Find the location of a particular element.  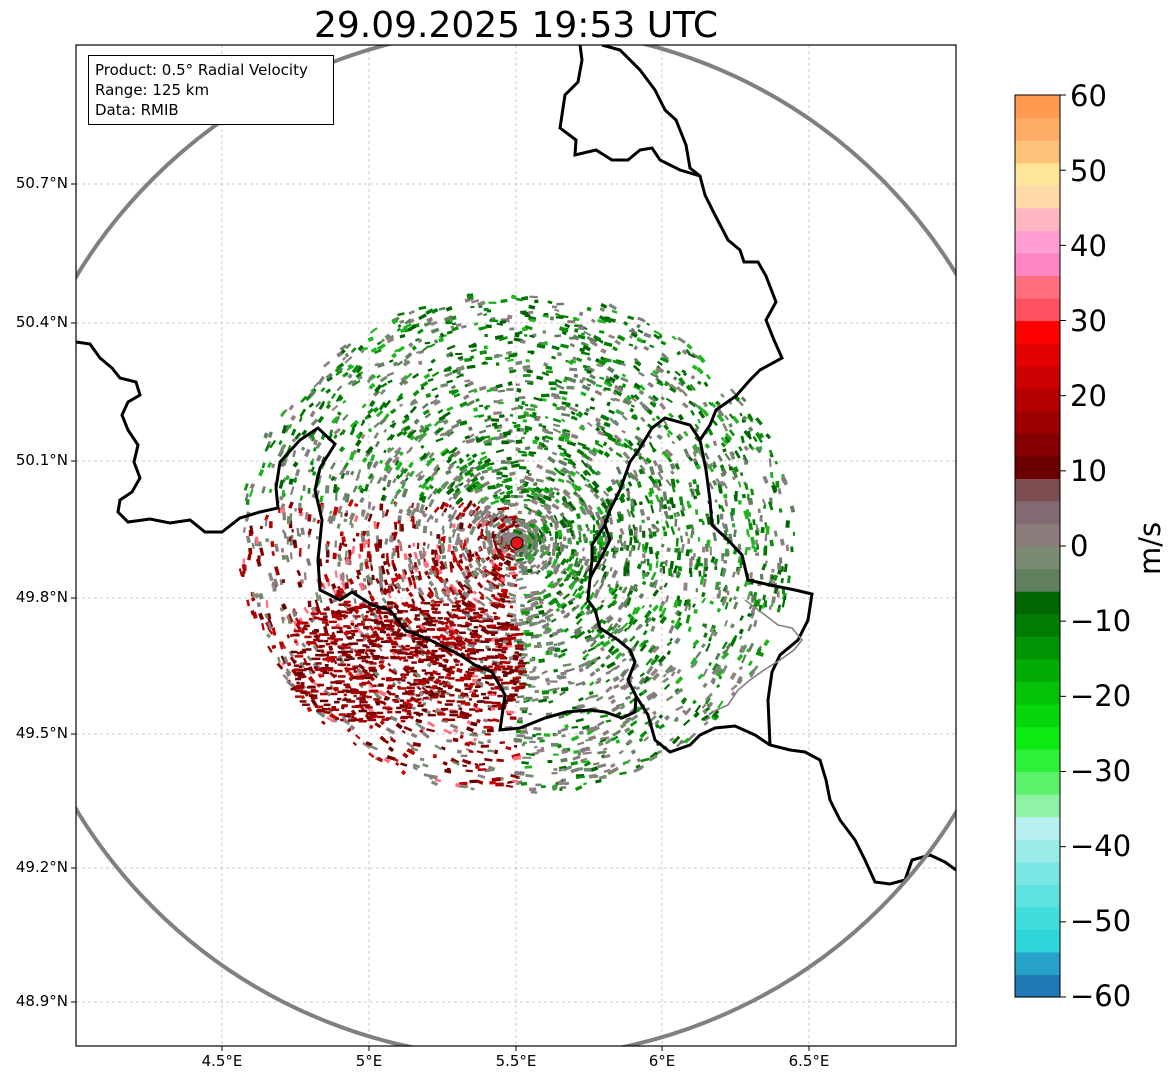

lat-tick-label: 49.8°N is located at coordinates (41, 597).